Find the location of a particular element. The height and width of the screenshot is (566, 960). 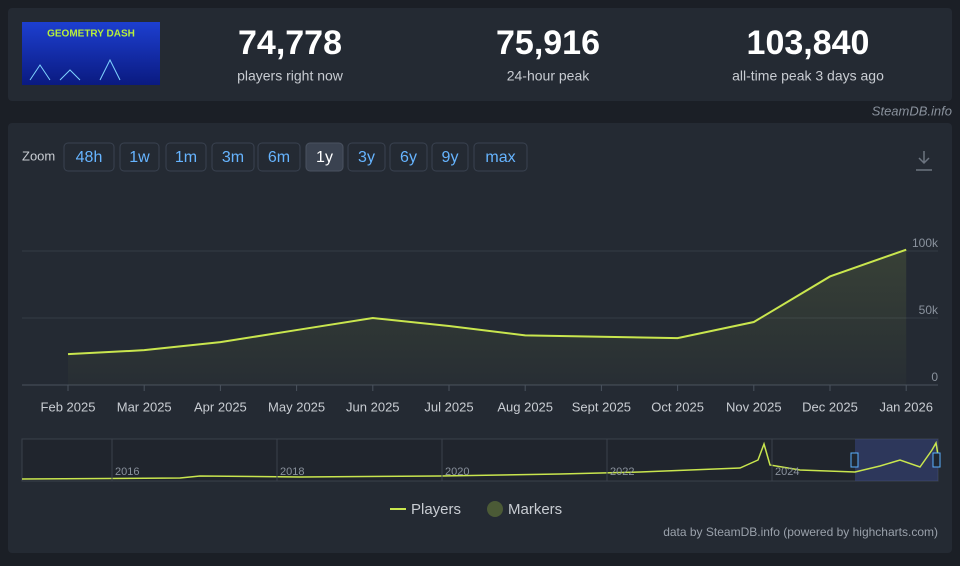

legend-label: Players is located at coordinates (436, 509).